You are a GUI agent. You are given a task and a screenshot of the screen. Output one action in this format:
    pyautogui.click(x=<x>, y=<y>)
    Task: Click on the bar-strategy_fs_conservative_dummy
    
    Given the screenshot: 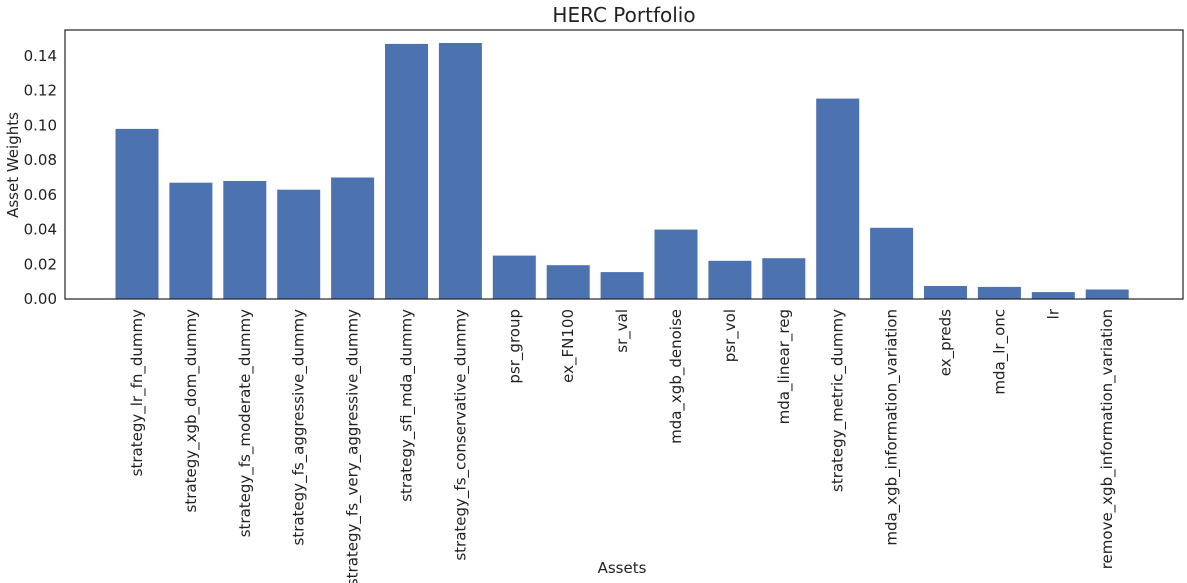 What is the action you would take?
    pyautogui.click(x=460, y=171)
    